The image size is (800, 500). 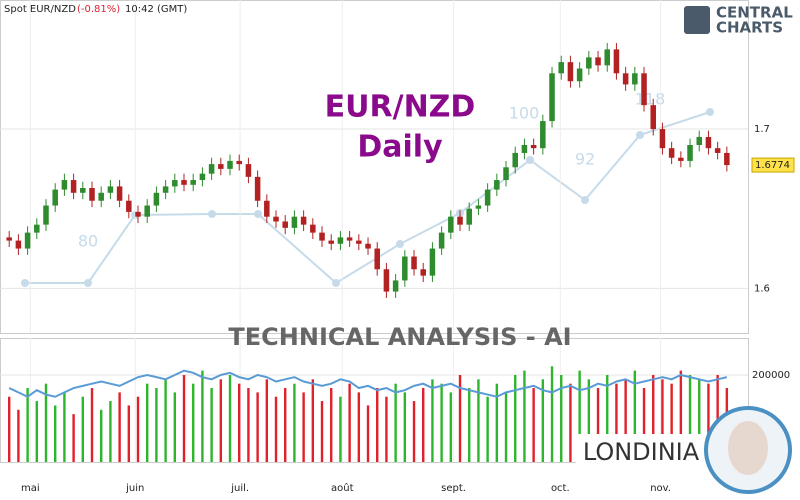 What do you see at coordinates (342, 488) in the screenshot?
I see `x-tick-label: août` at bounding box center [342, 488].